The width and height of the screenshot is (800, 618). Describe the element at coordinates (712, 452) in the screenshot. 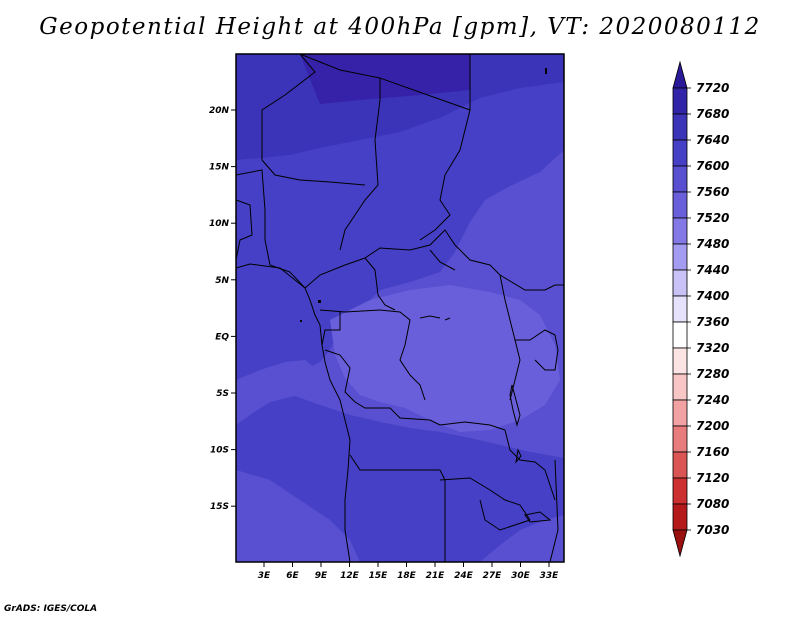

I see `colorbar-label: 7160` at that location.